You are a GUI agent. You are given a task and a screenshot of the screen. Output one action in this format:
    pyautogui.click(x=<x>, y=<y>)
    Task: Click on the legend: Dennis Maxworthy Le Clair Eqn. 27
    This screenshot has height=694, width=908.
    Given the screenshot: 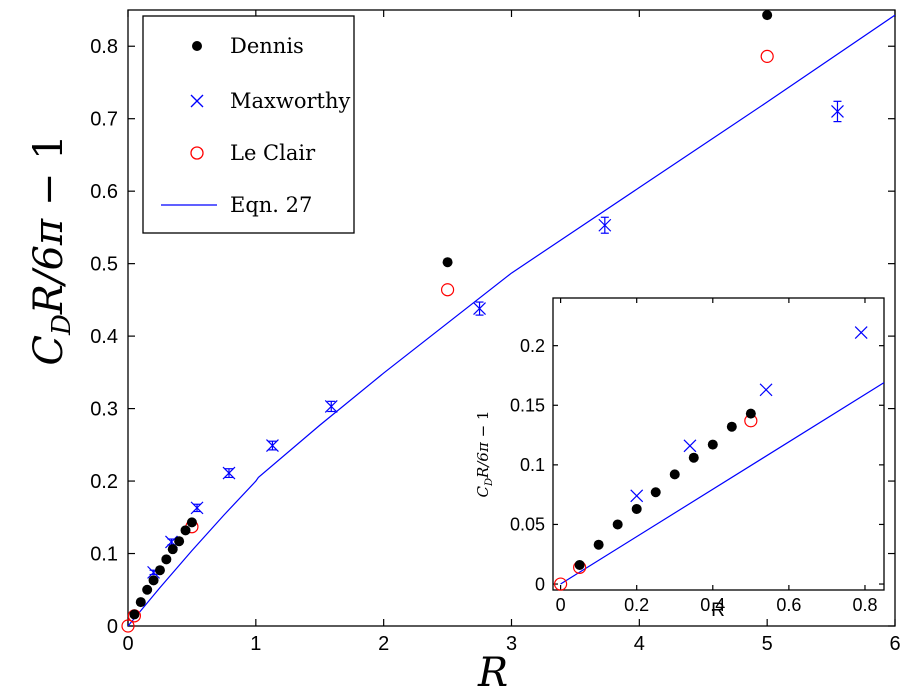 What is the action you would take?
    pyautogui.click(x=248, y=124)
    